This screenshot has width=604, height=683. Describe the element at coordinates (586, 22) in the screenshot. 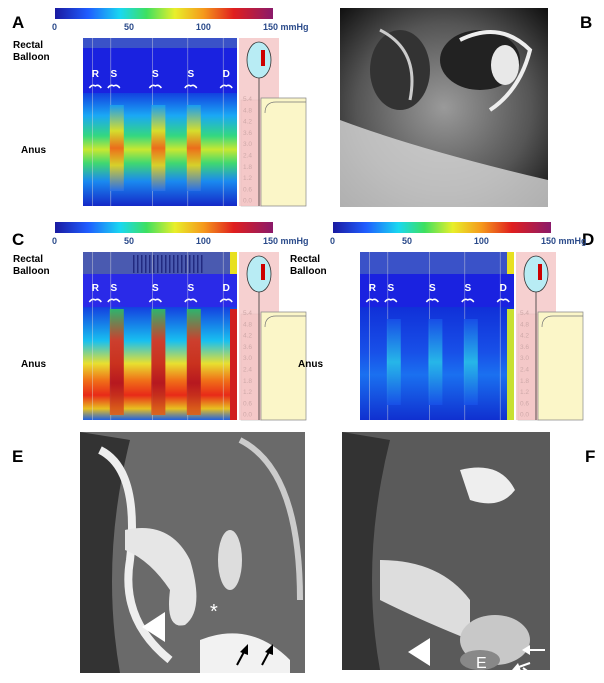

I see `panel-letter: B` at that location.